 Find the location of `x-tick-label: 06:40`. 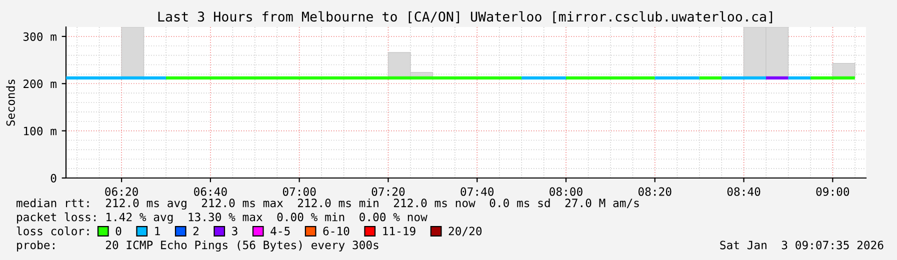

x-tick-label: 06:40 is located at coordinates (210, 191).